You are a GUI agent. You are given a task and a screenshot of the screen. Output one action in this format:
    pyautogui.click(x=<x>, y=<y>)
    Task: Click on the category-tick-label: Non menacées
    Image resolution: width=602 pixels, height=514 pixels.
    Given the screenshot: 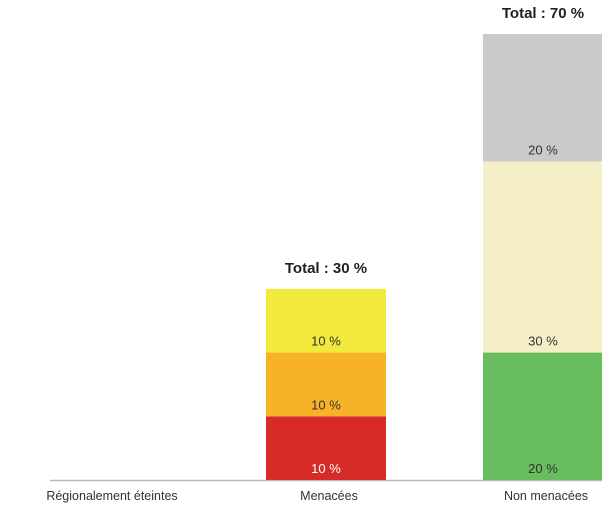 What is the action you would take?
    pyautogui.click(x=546, y=496)
    